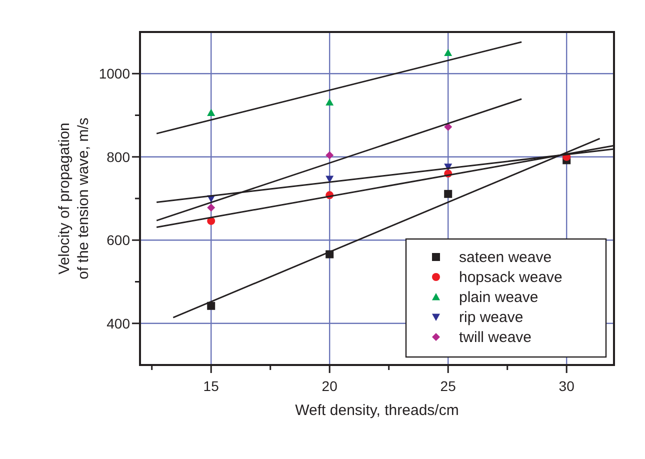 The height and width of the screenshot is (459, 645). Describe the element at coordinates (211, 386) in the screenshot. I see `x-tick-label: 15` at that location.